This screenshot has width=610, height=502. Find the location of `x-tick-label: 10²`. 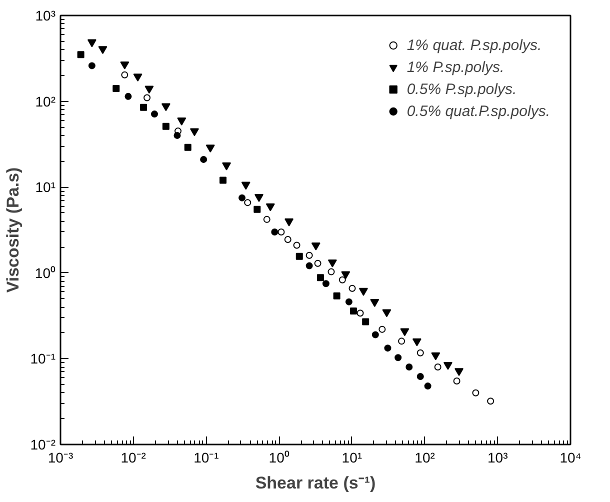

x-tick-label: 10² is located at coordinates (425, 458).